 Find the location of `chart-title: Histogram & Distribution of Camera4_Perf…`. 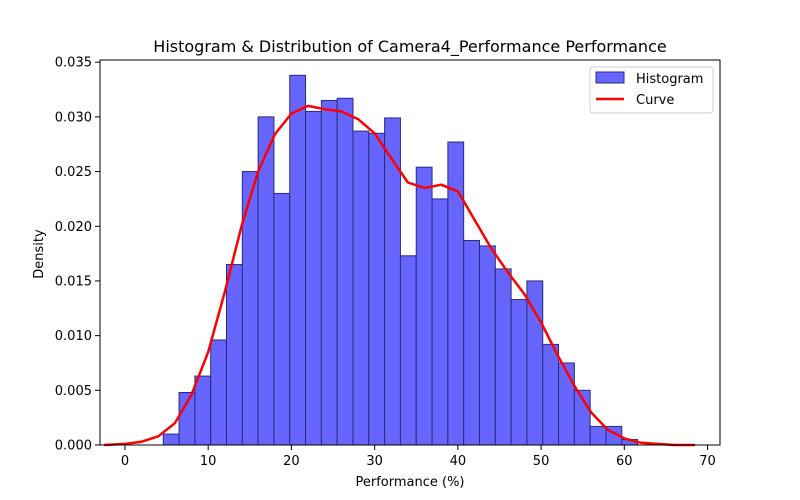

chart-title: Histogram & Distribution of Camera4_Perf… is located at coordinates (409, 47).